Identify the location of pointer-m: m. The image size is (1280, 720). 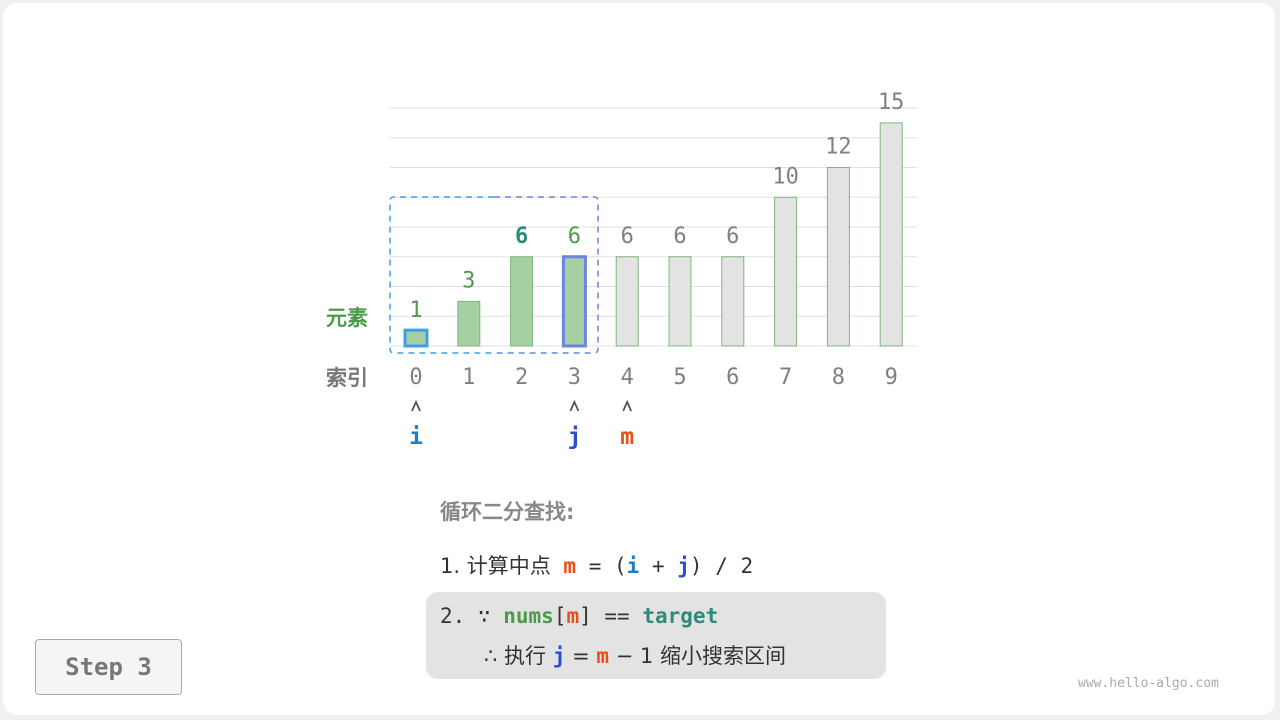
(627, 437).